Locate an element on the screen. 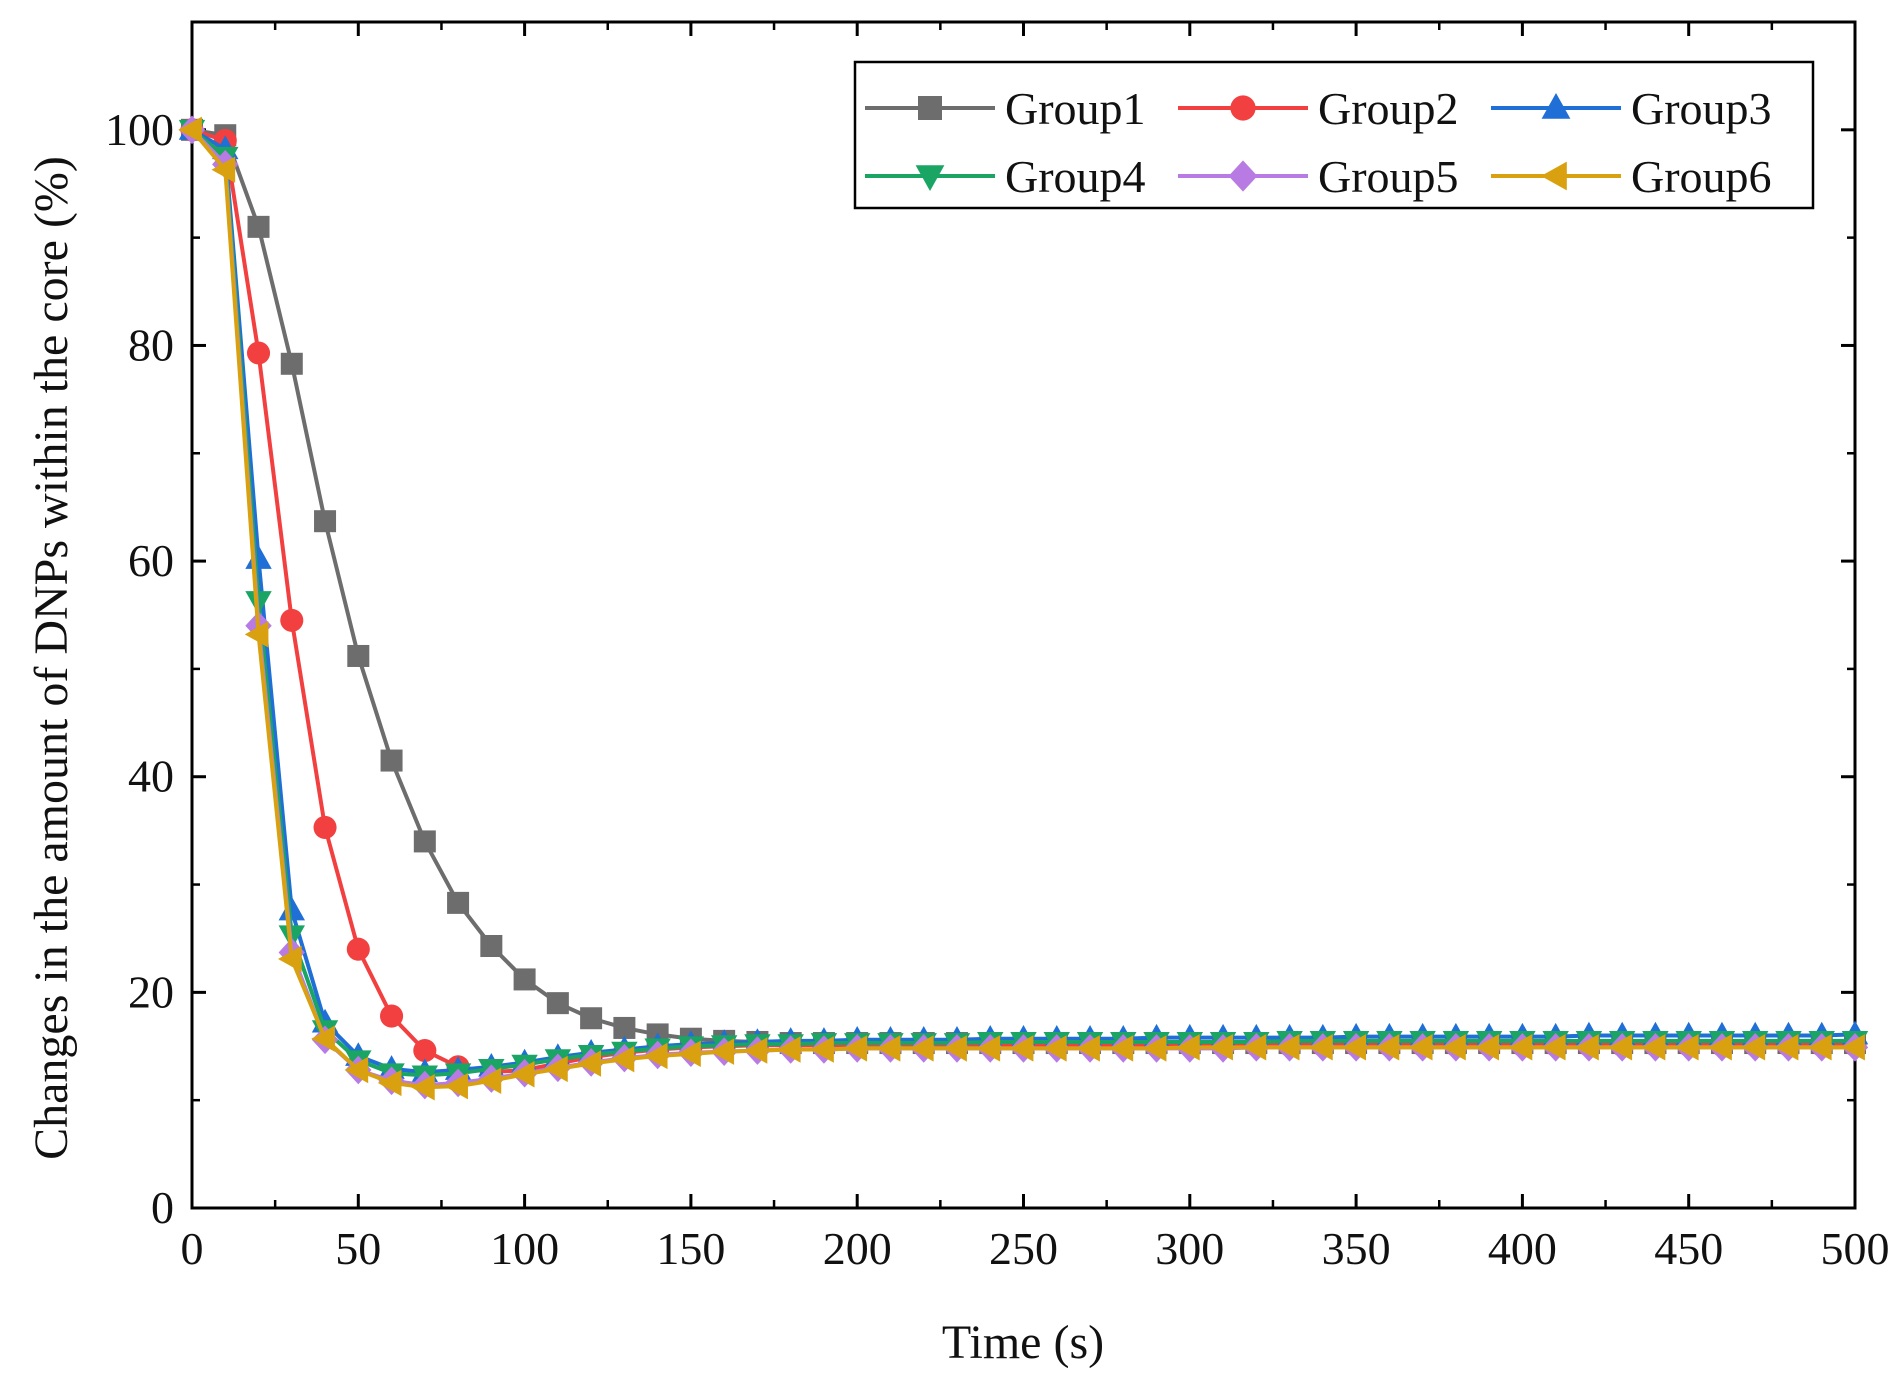 The height and width of the screenshot is (1381, 1903). legend-label: Group3 is located at coordinates (1701, 108).